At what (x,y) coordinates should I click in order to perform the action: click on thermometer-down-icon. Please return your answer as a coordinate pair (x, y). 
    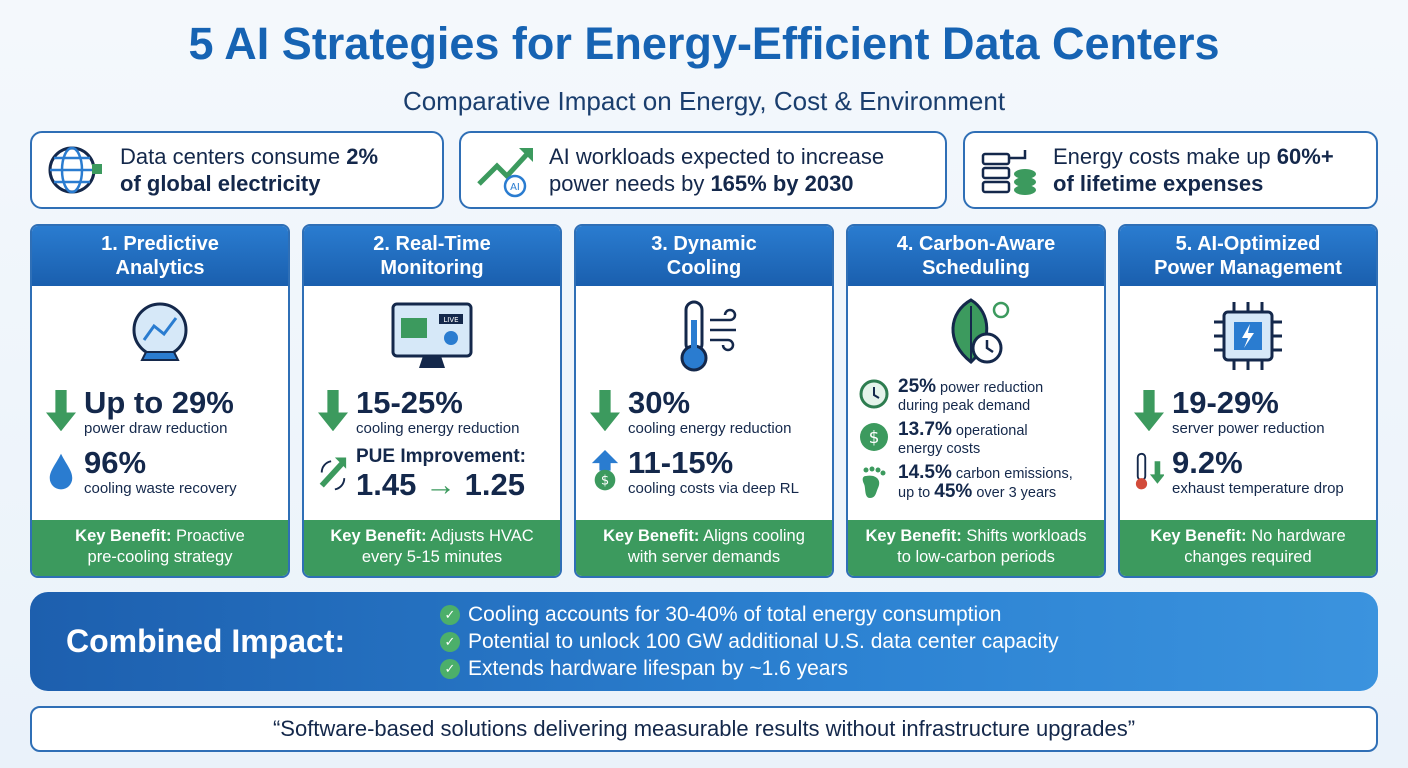
    Looking at the image, I should click on (1149, 471).